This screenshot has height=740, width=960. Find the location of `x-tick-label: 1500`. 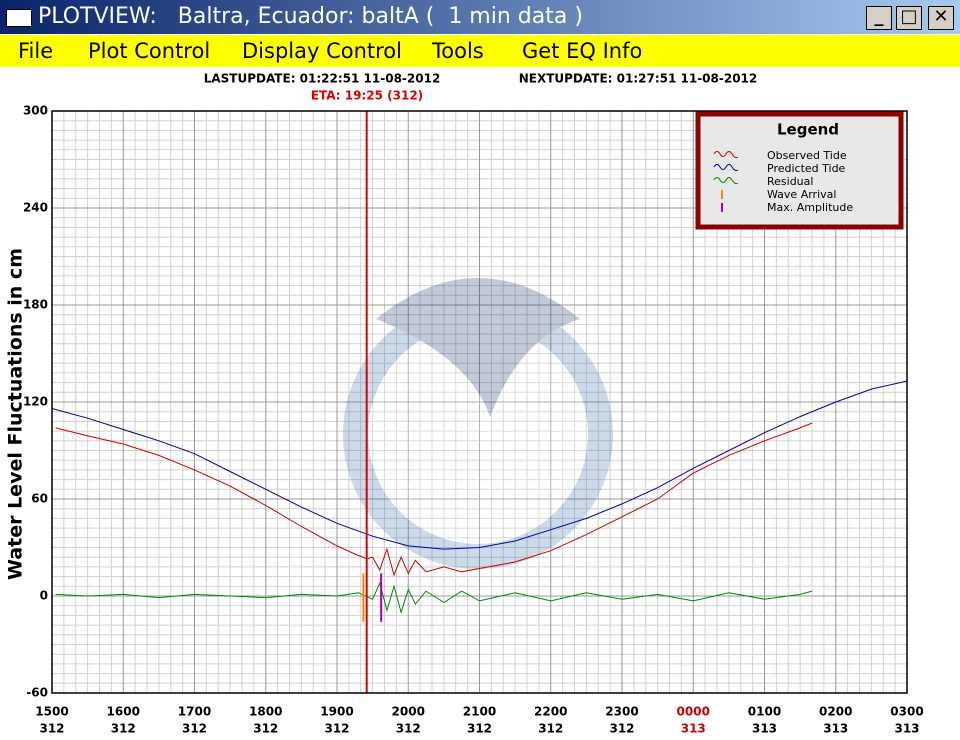

x-tick-label: 1500 is located at coordinates (51, 712).